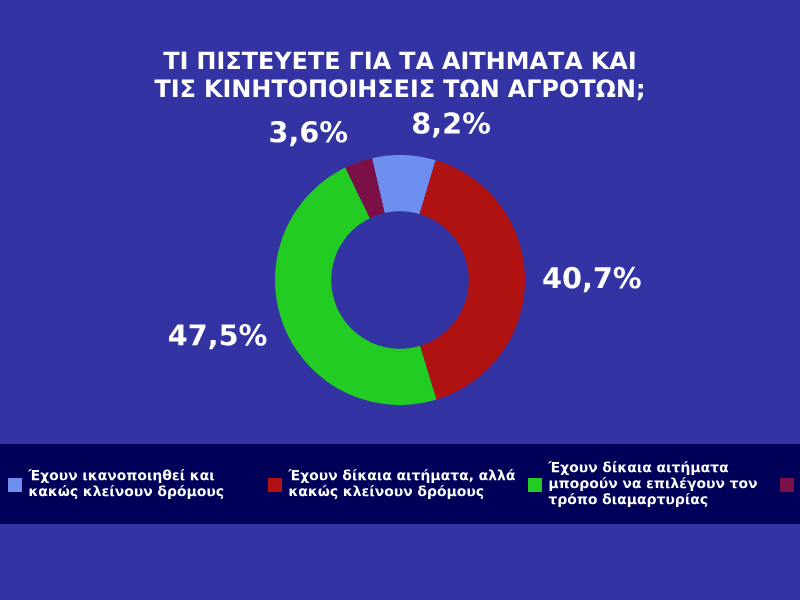 This screenshot has height=600, width=800. What do you see at coordinates (592, 279) in the screenshot?
I see `data-label: 40,7%` at bounding box center [592, 279].